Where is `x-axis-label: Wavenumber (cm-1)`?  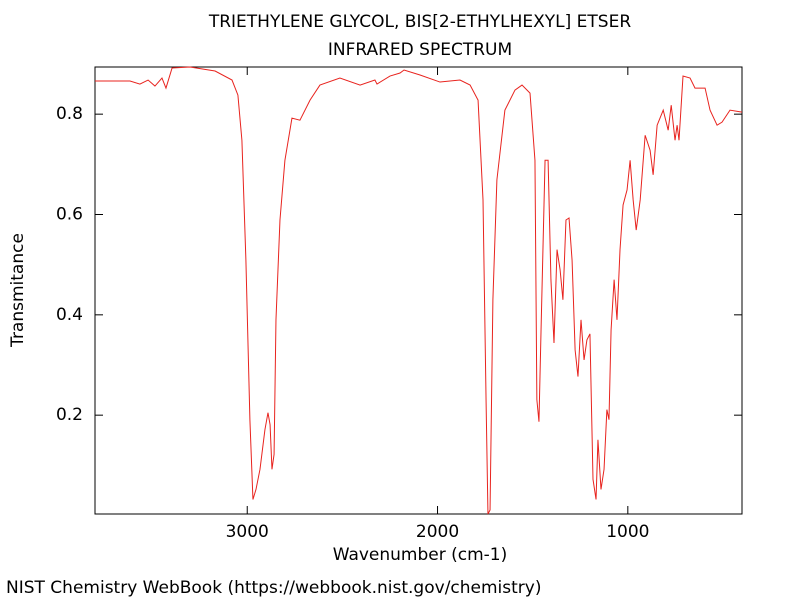 x-axis-label: Wavenumber (cm-1) is located at coordinates (420, 555).